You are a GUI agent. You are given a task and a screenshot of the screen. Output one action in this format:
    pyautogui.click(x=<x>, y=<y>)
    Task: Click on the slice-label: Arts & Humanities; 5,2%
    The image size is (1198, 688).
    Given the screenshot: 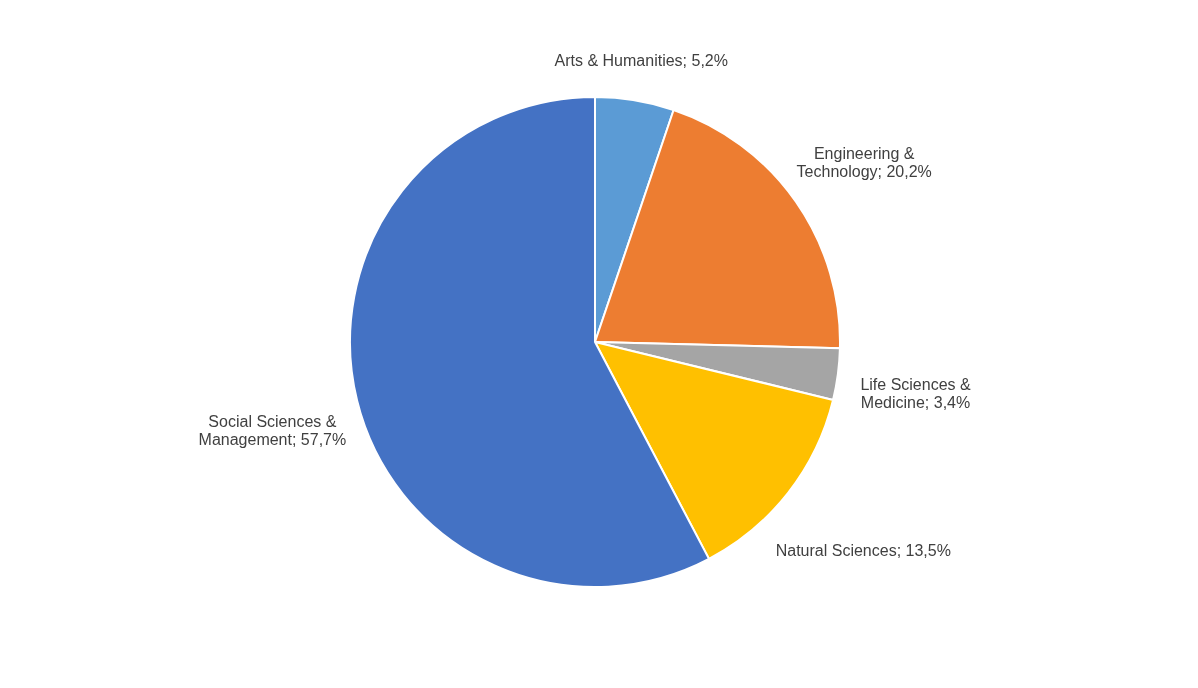 What is the action you would take?
    pyautogui.click(x=641, y=61)
    